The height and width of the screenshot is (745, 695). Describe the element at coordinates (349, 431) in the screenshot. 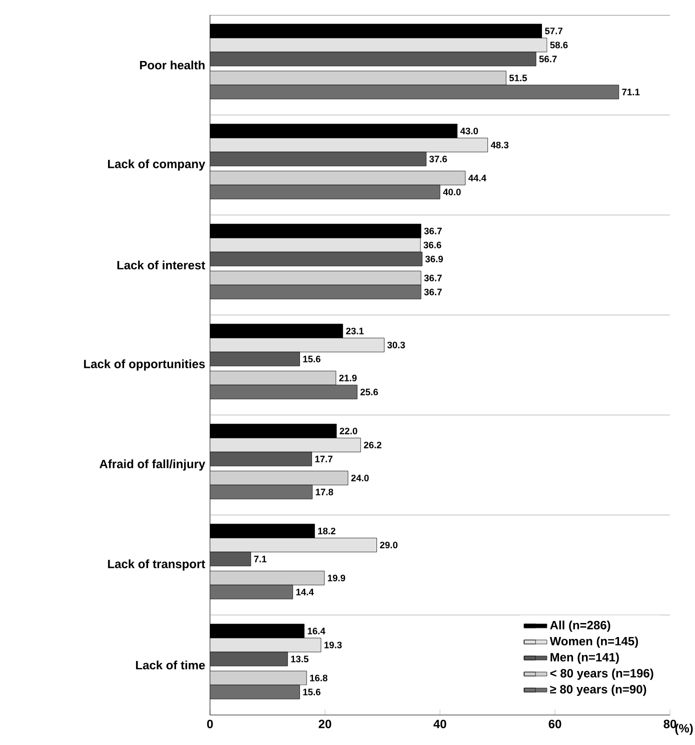

I see `data-label: 22.0` at that location.